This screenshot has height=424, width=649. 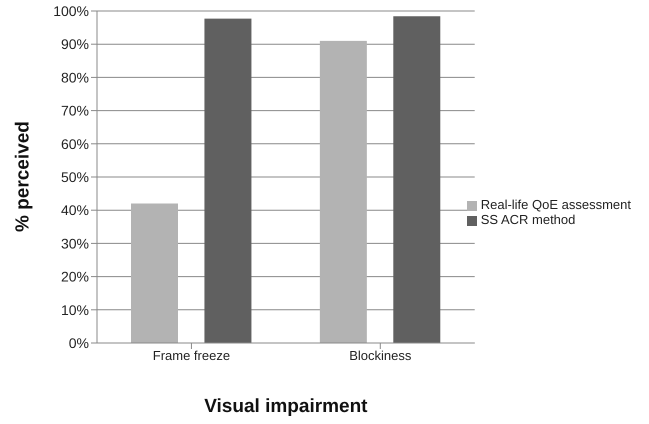 I want to click on x-tick-label: Frame freeze, so click(x=191, y=356).